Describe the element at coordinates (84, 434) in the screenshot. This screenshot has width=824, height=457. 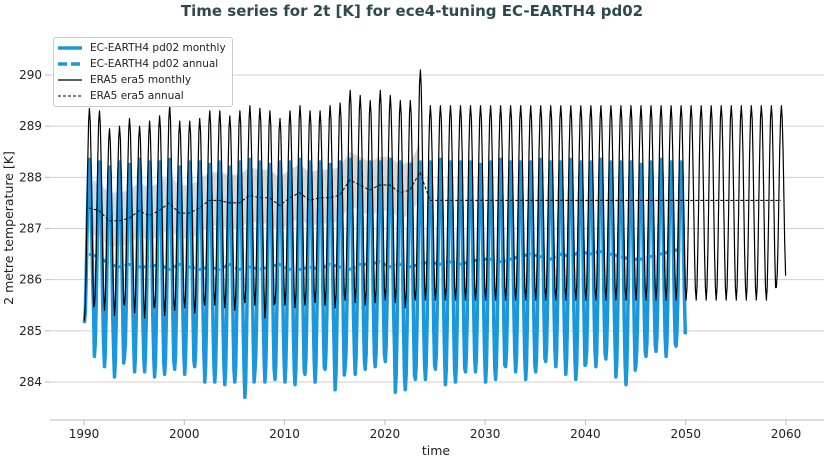
I see `x-tick-label: 1990` at that location.